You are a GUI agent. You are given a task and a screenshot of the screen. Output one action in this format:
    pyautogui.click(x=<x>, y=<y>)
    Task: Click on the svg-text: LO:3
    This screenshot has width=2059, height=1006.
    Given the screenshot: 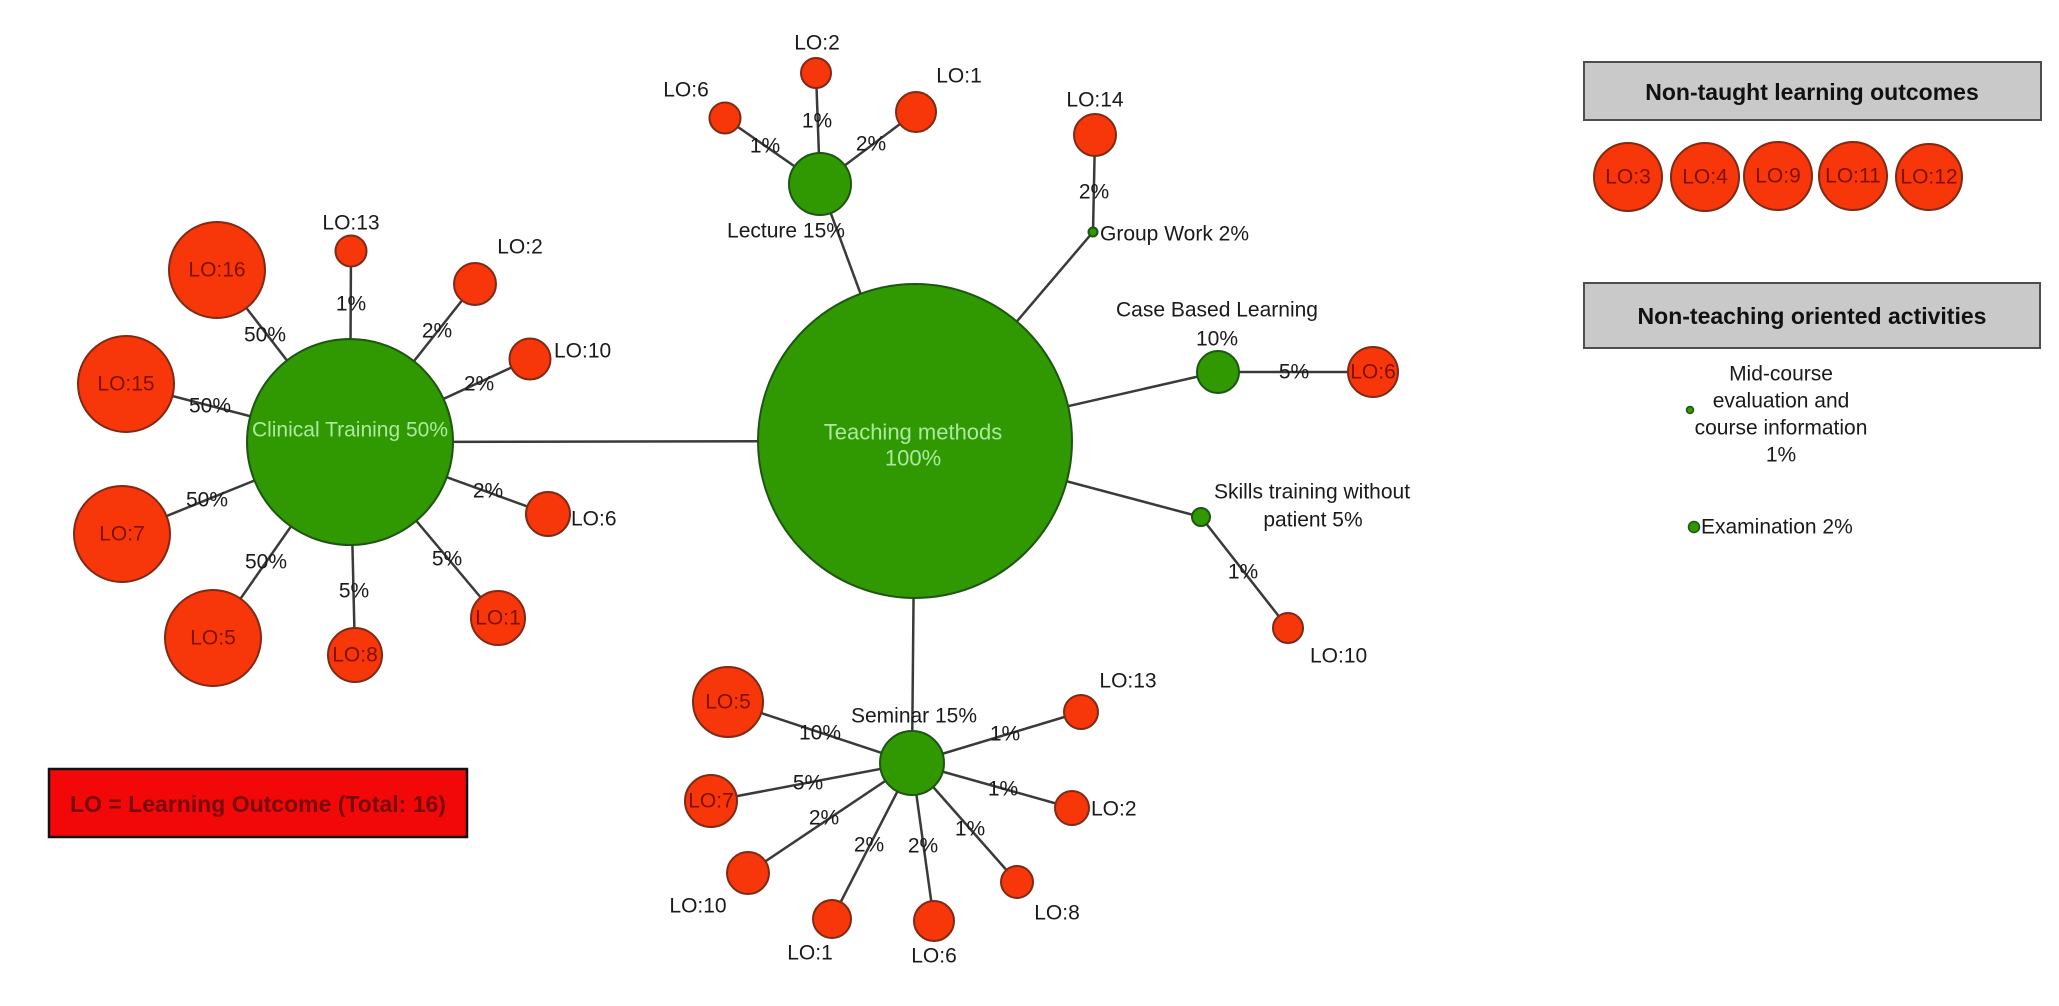 What is the action you would take?
    pyautogui.click(x=1628, y=177)
    